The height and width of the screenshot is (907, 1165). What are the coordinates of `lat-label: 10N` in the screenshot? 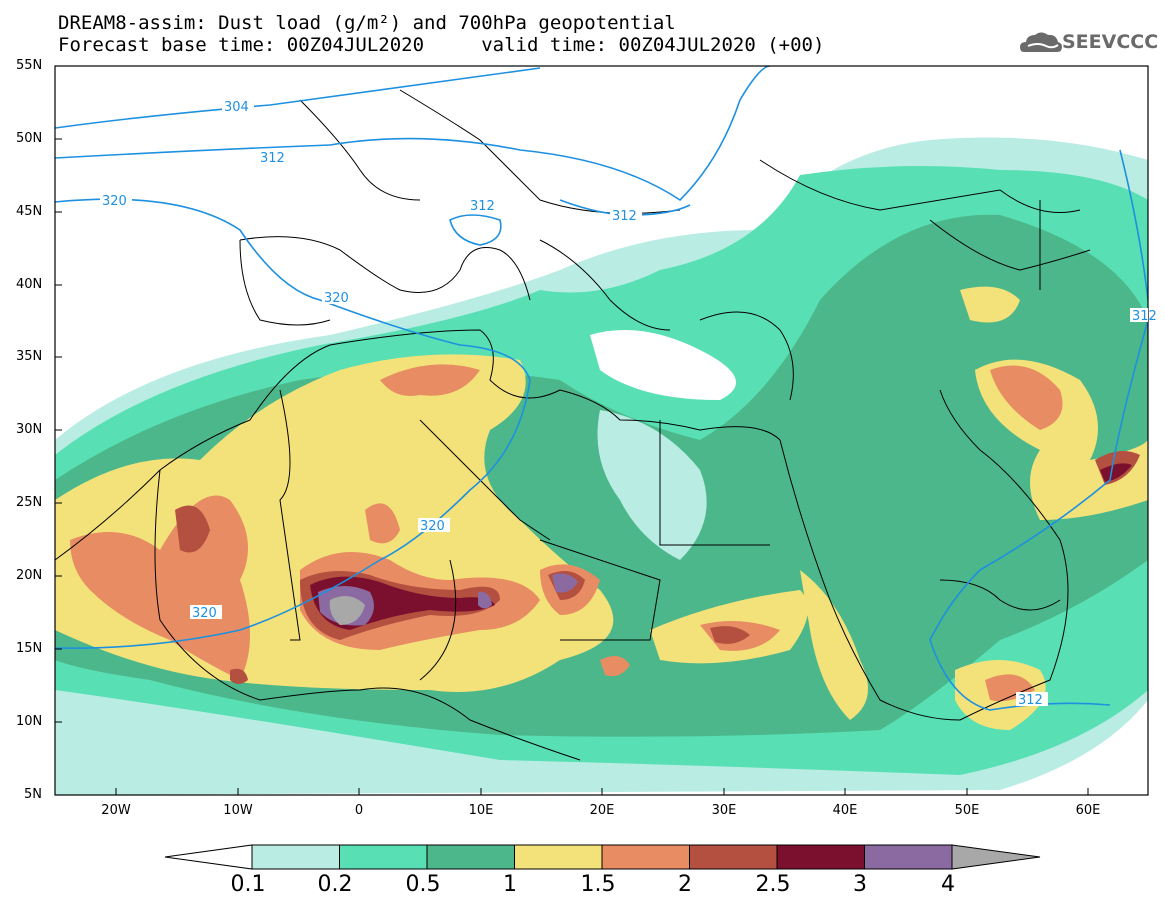 It's located at (29, 721).